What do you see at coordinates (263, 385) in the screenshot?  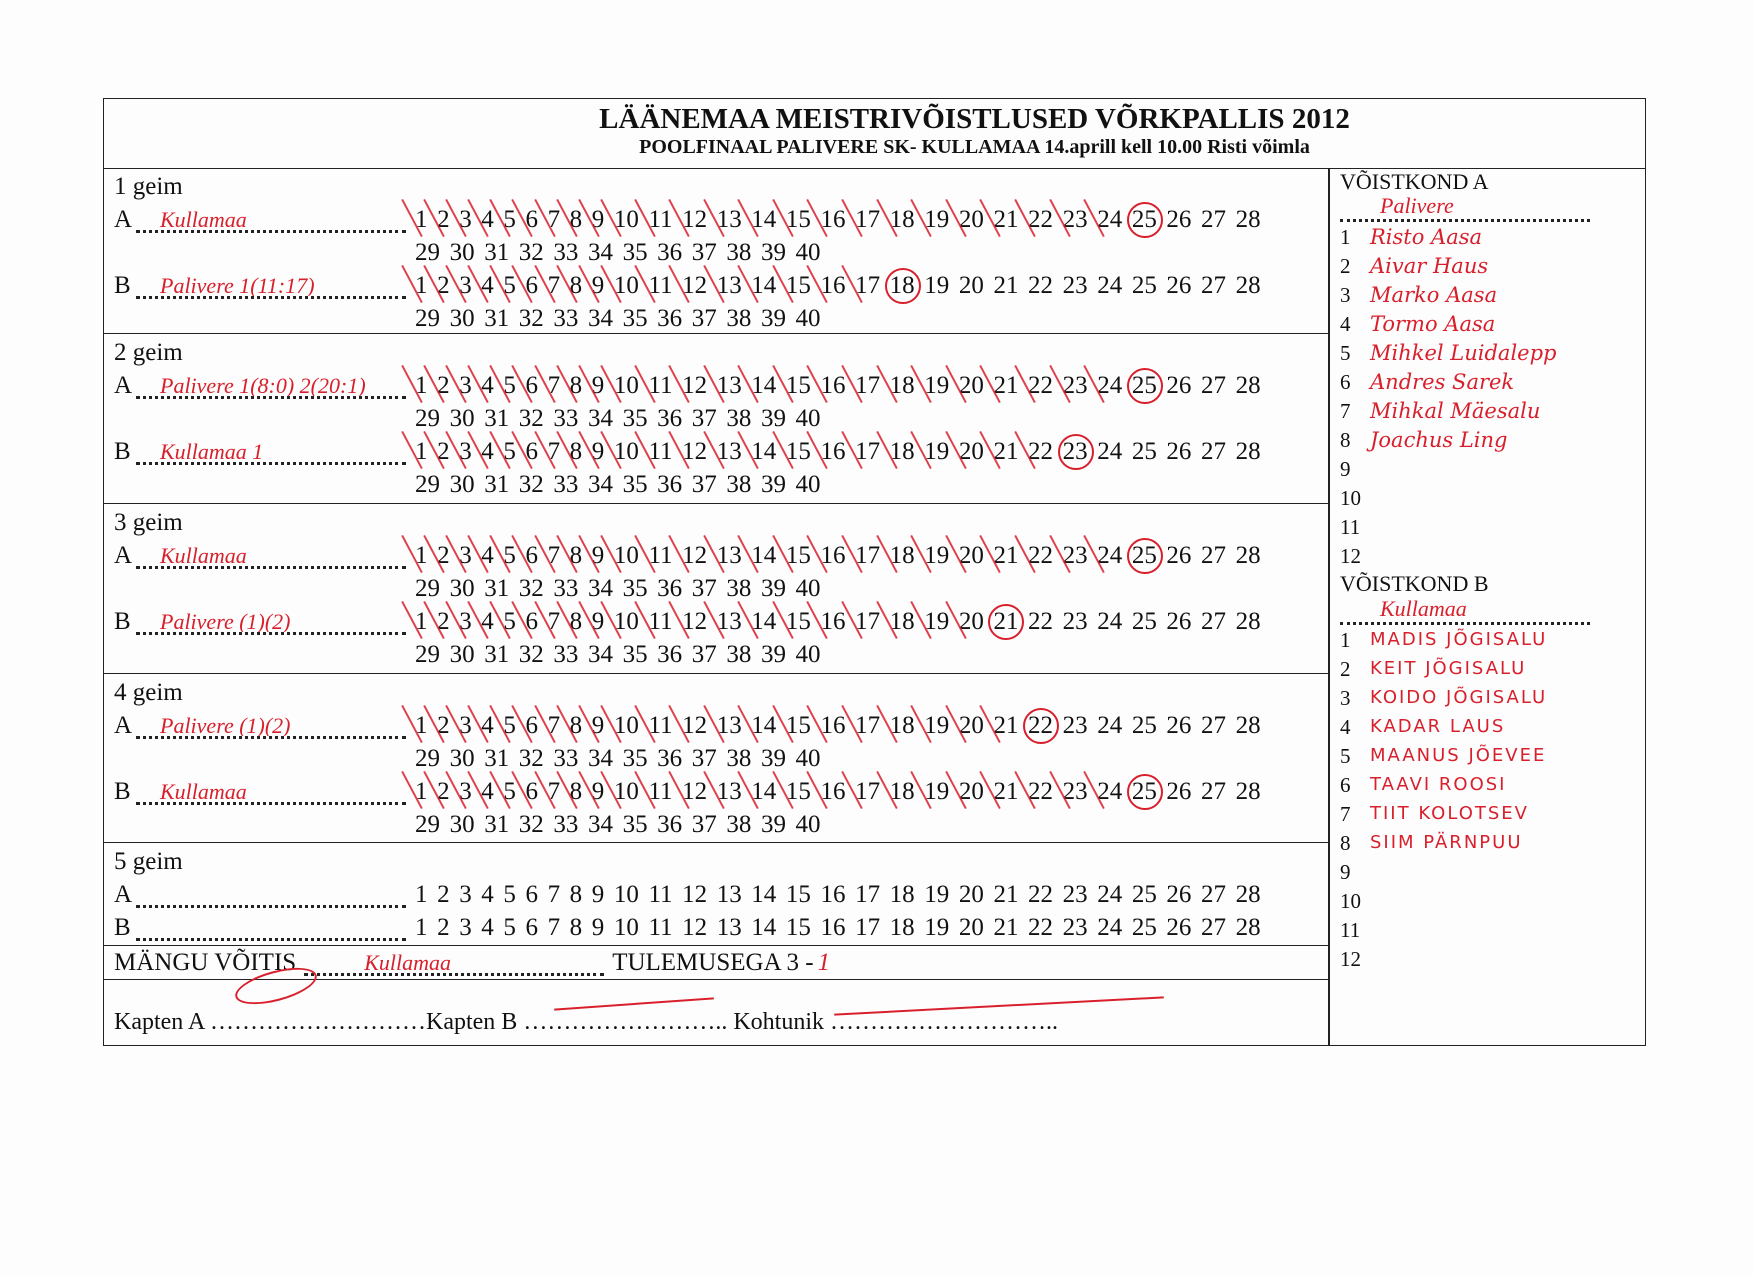 I see `team-name: Palivere 1(8:0) 2(20:1)` at bounding box center [263, 385].